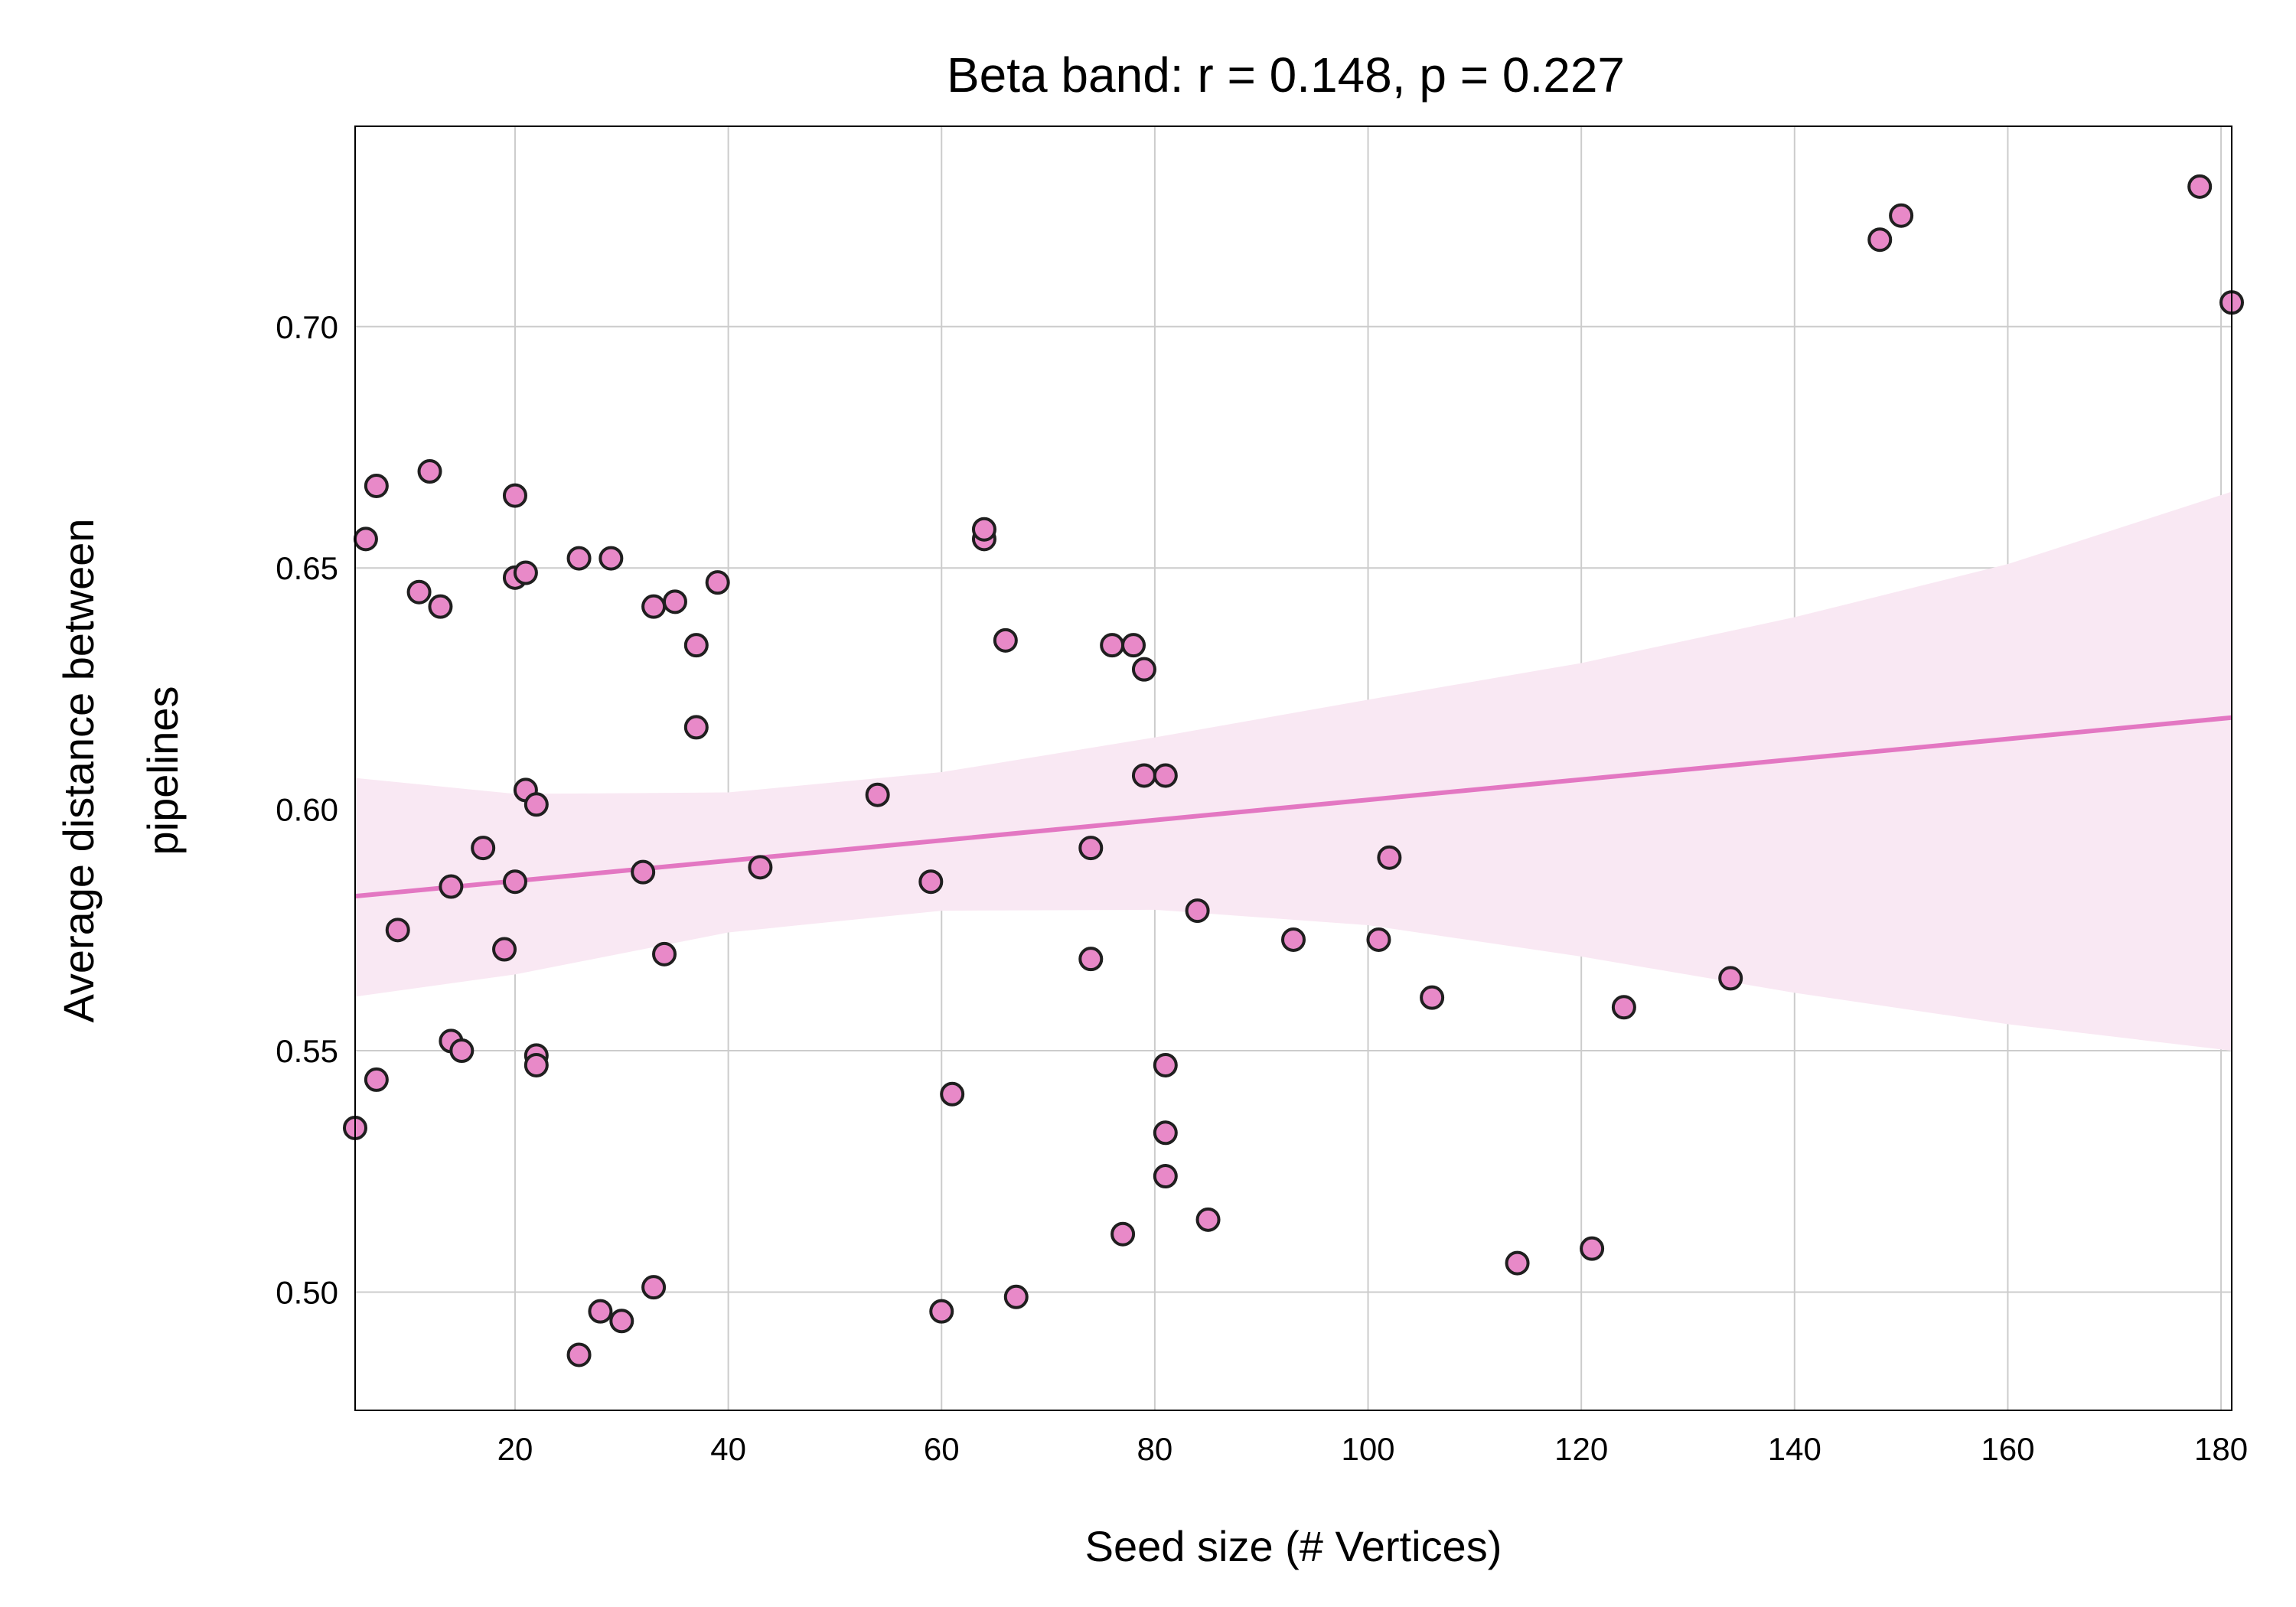  I want to click on y-tick-label: 0.65, so click(307, 568).